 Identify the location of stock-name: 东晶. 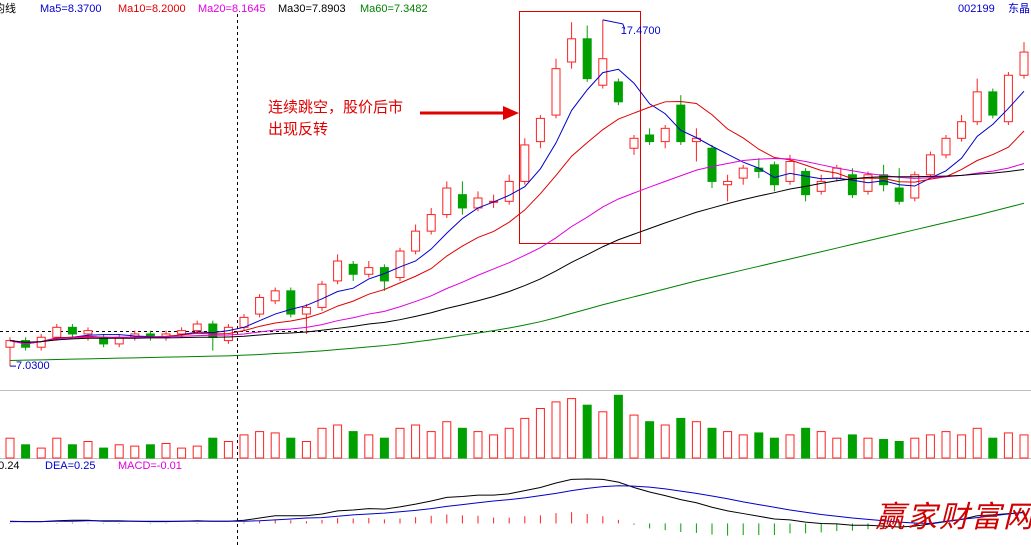
(1019, 8).